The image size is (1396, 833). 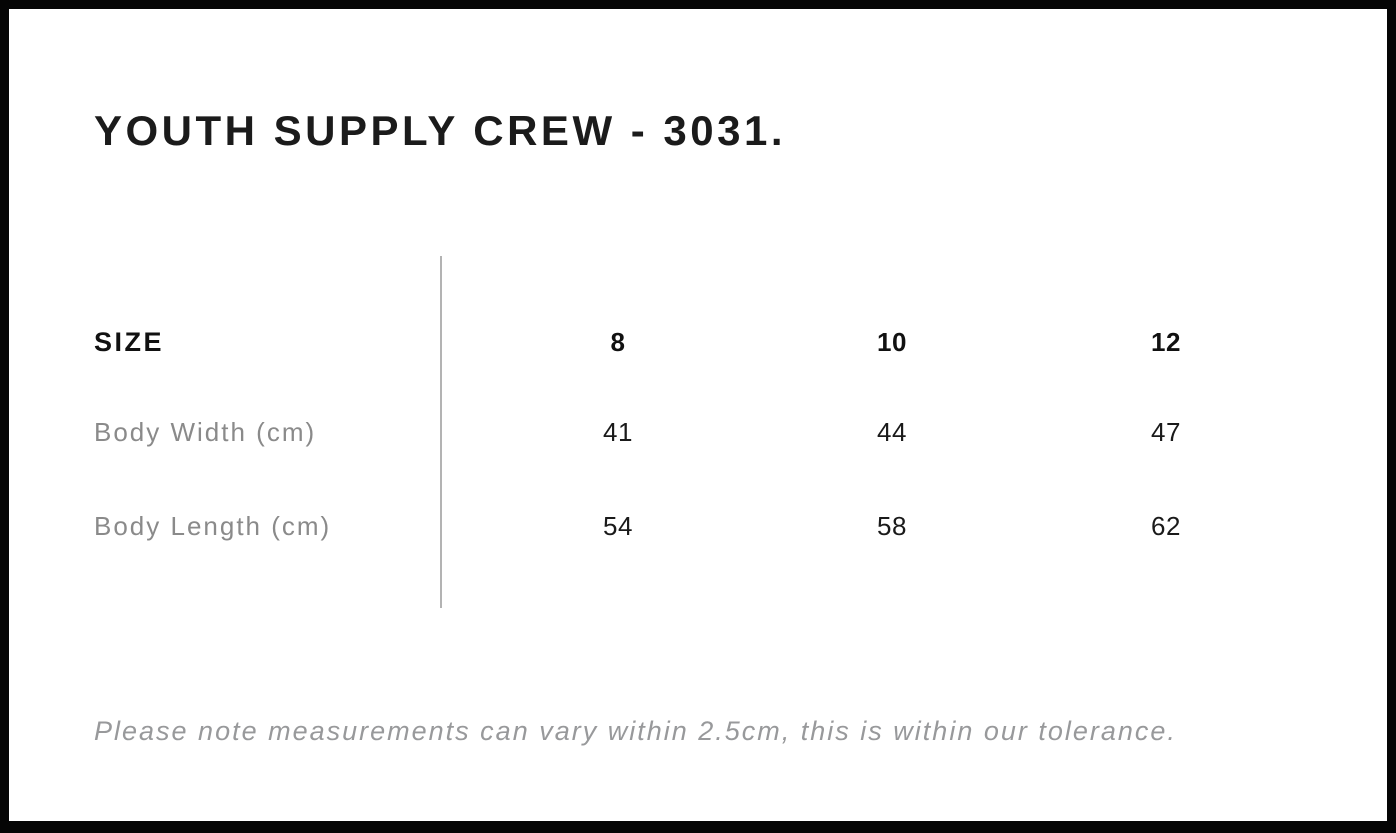 I want to click on table-row-body-length: Body Length (cm) 54 58 62, so click(x=698, y=526).